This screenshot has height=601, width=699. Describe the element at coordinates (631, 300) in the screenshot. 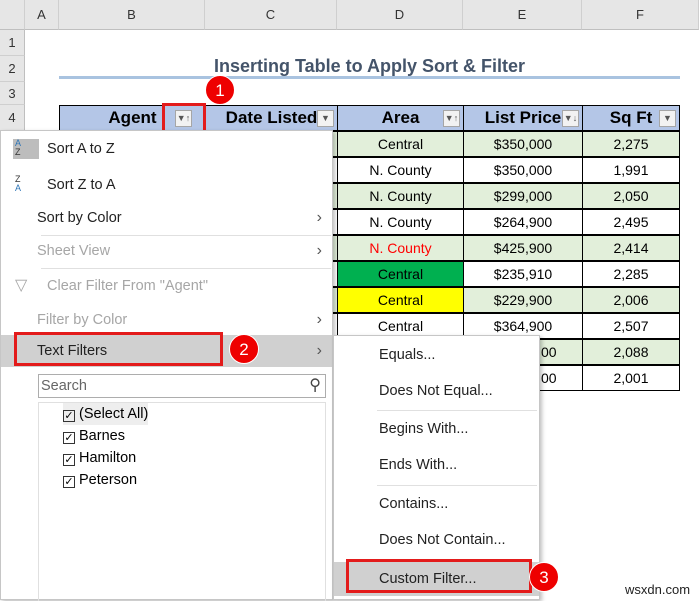

I see `cell-sqft: 2,006` at that location.